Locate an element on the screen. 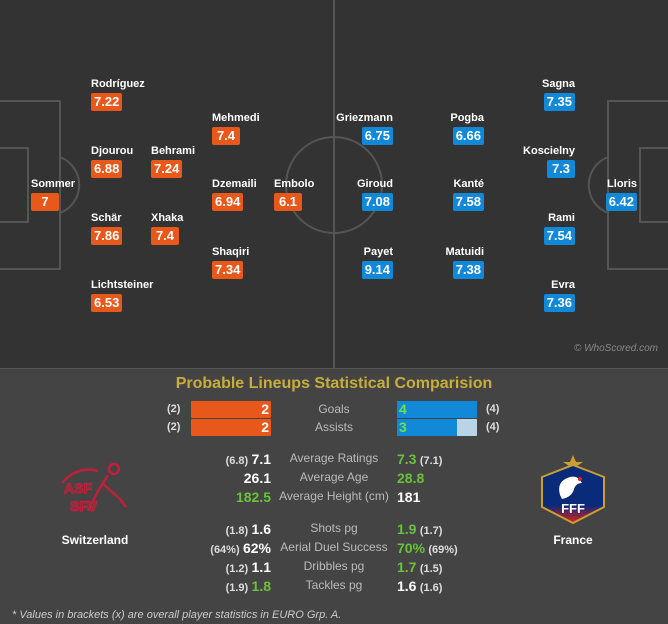 This screenshot has width=668, height=624. player-name: Rami is located at coordinates (561, 218).